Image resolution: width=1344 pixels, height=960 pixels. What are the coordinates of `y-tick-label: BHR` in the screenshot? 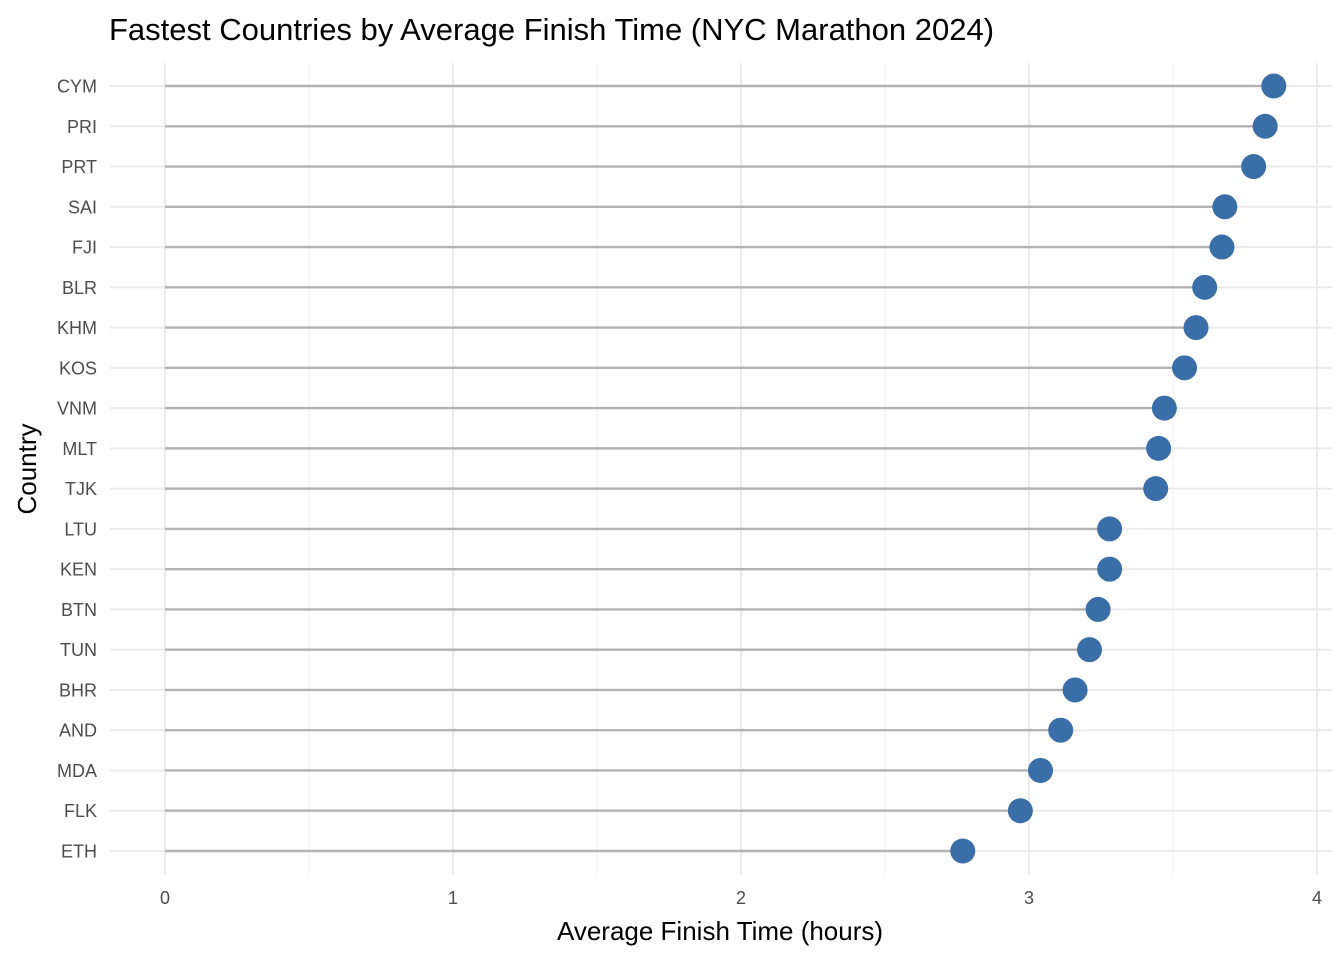 It's located at (78, 690).